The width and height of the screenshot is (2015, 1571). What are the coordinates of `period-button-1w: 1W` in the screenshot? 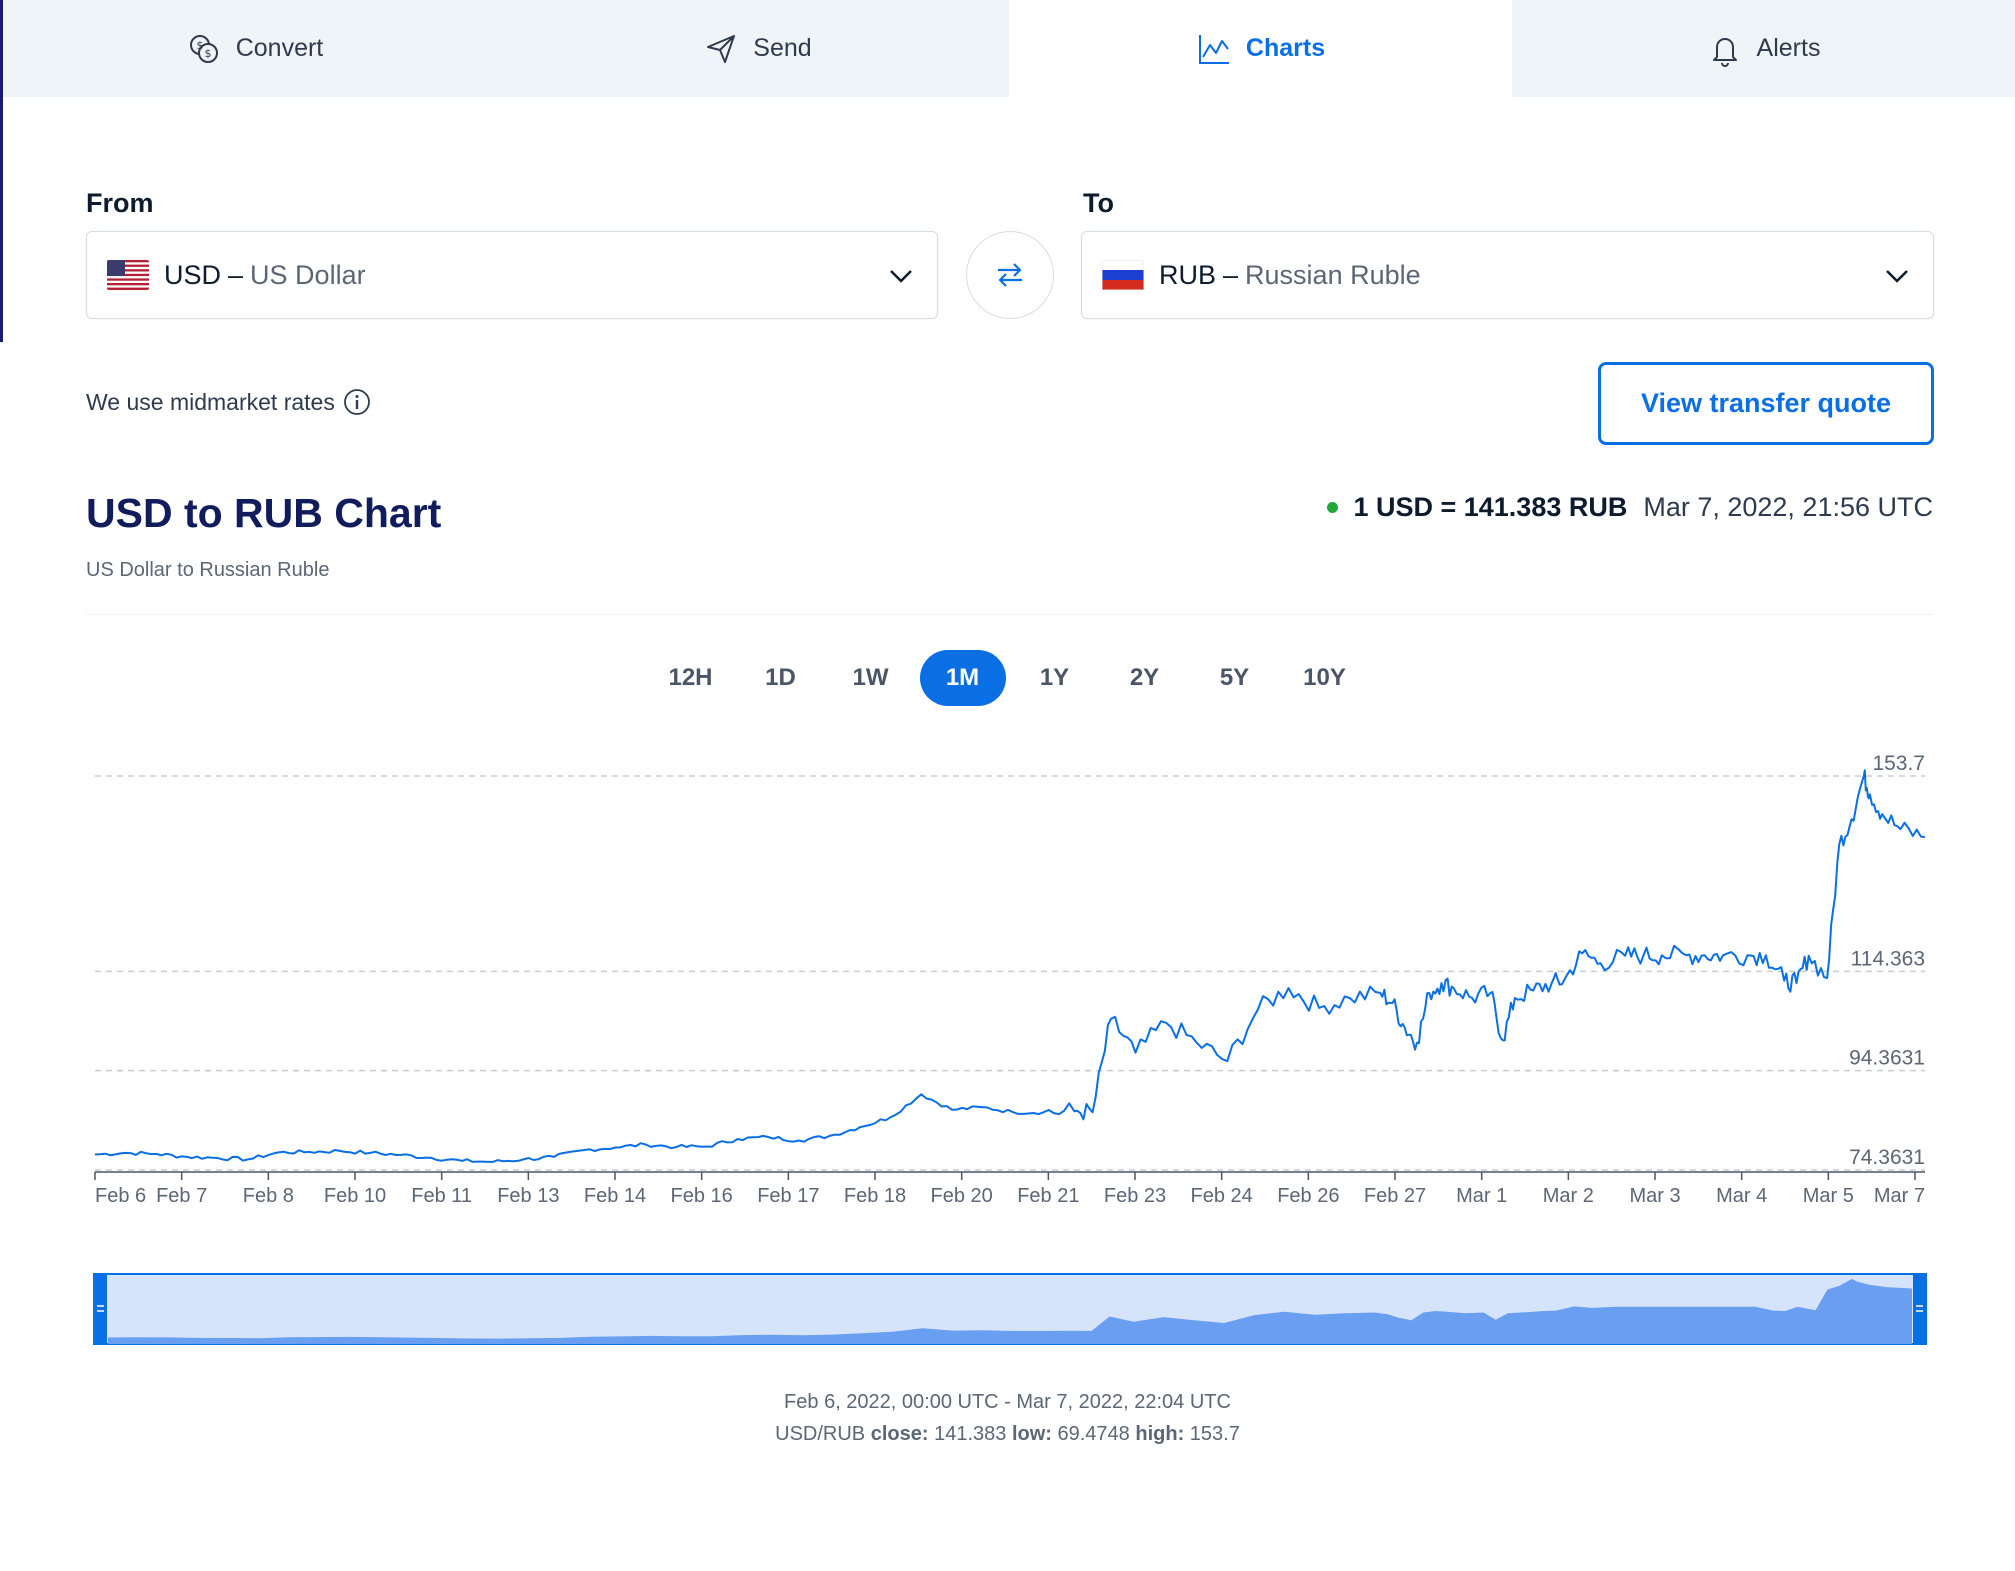 It's located at (870, 677).